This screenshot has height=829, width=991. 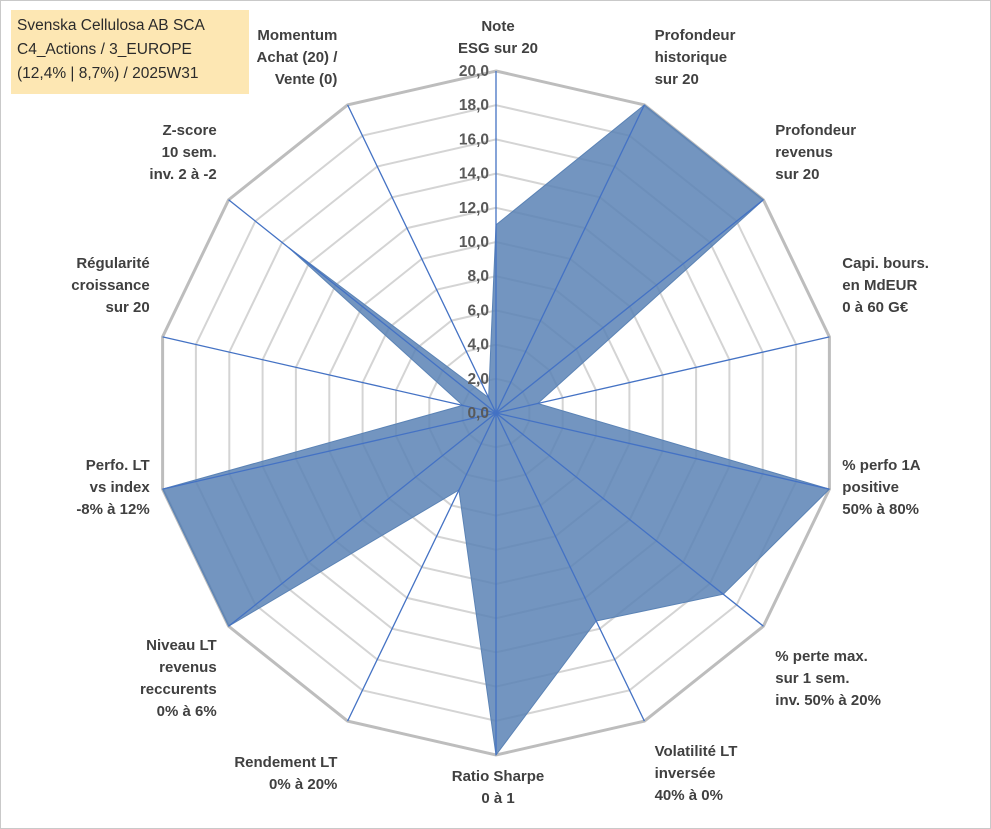 I want to click on tick-label: 12,0, so click(x=474, y=208).